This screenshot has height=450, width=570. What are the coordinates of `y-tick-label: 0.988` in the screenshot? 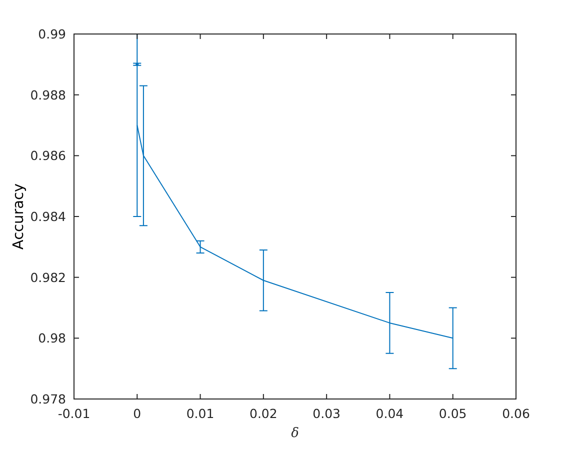 It's located at (48, 94).